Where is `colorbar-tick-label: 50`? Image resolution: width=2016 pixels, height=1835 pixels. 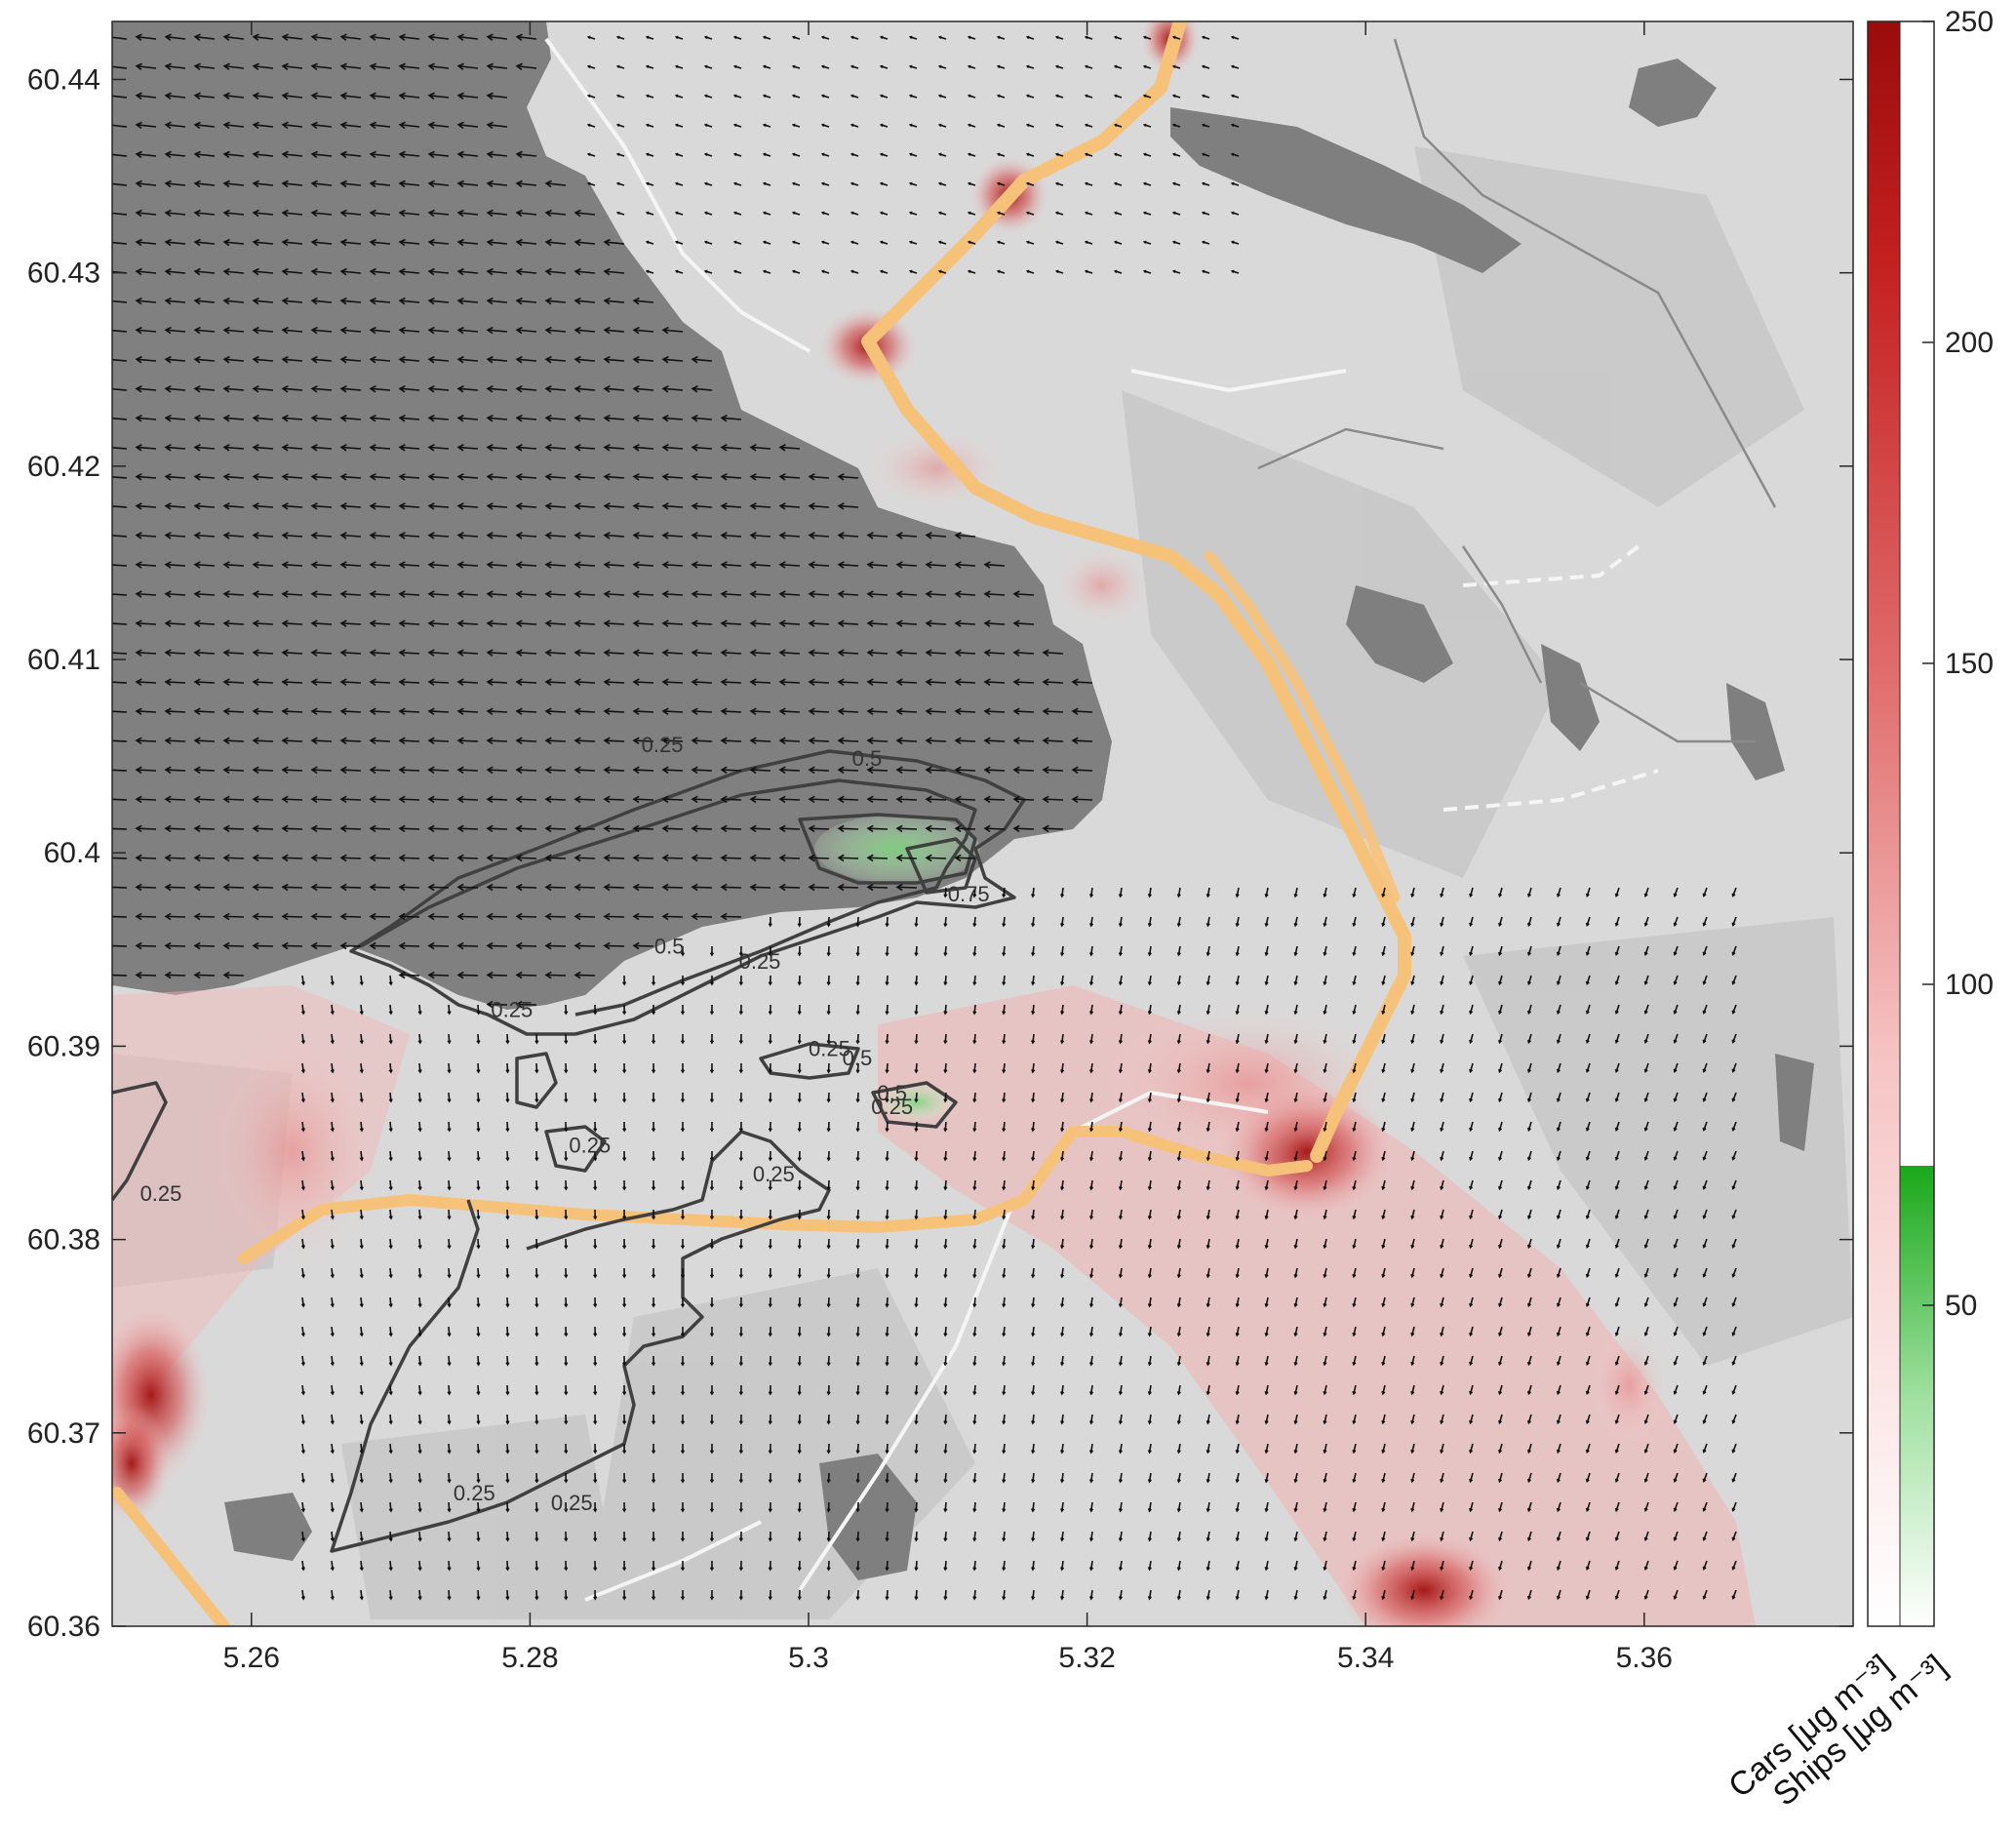 colorbar-tick-label: 50 is located at coordinates (1961, 1306).